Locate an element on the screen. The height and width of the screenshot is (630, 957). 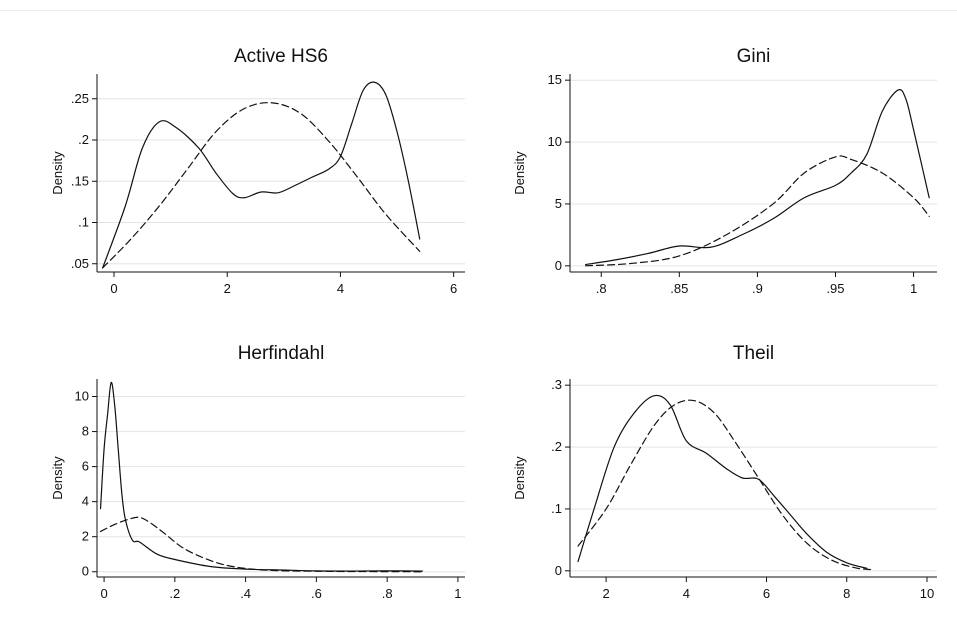
active-hs6-x-tick-label-3: 6 is located at coordinates (453, 288).